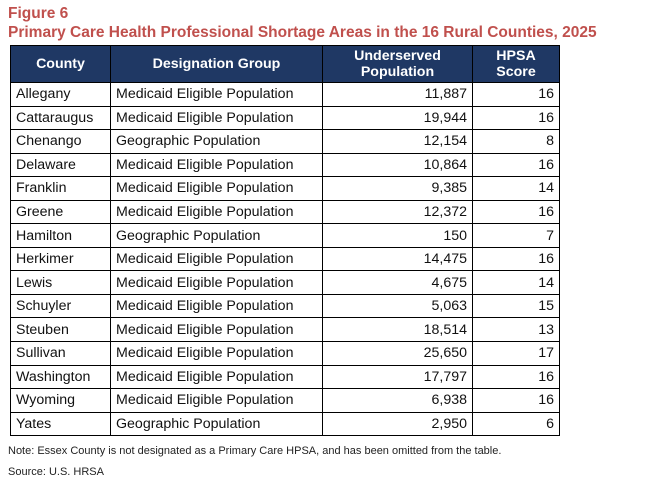 The height and width of the screenshot is (486, 647). Describe the element at coordinates (60, 282) in the screenshot. I see `cell-county: Lewis` at that location.